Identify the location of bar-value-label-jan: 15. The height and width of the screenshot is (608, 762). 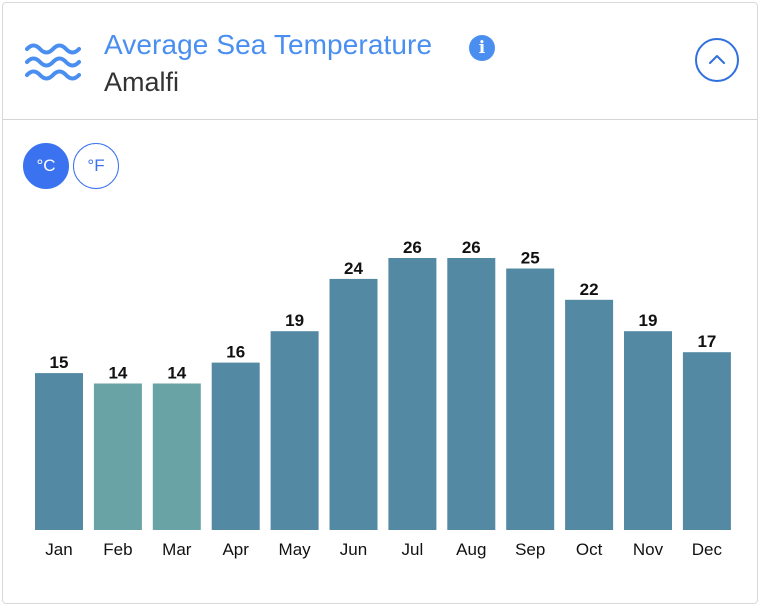
(59, 362).